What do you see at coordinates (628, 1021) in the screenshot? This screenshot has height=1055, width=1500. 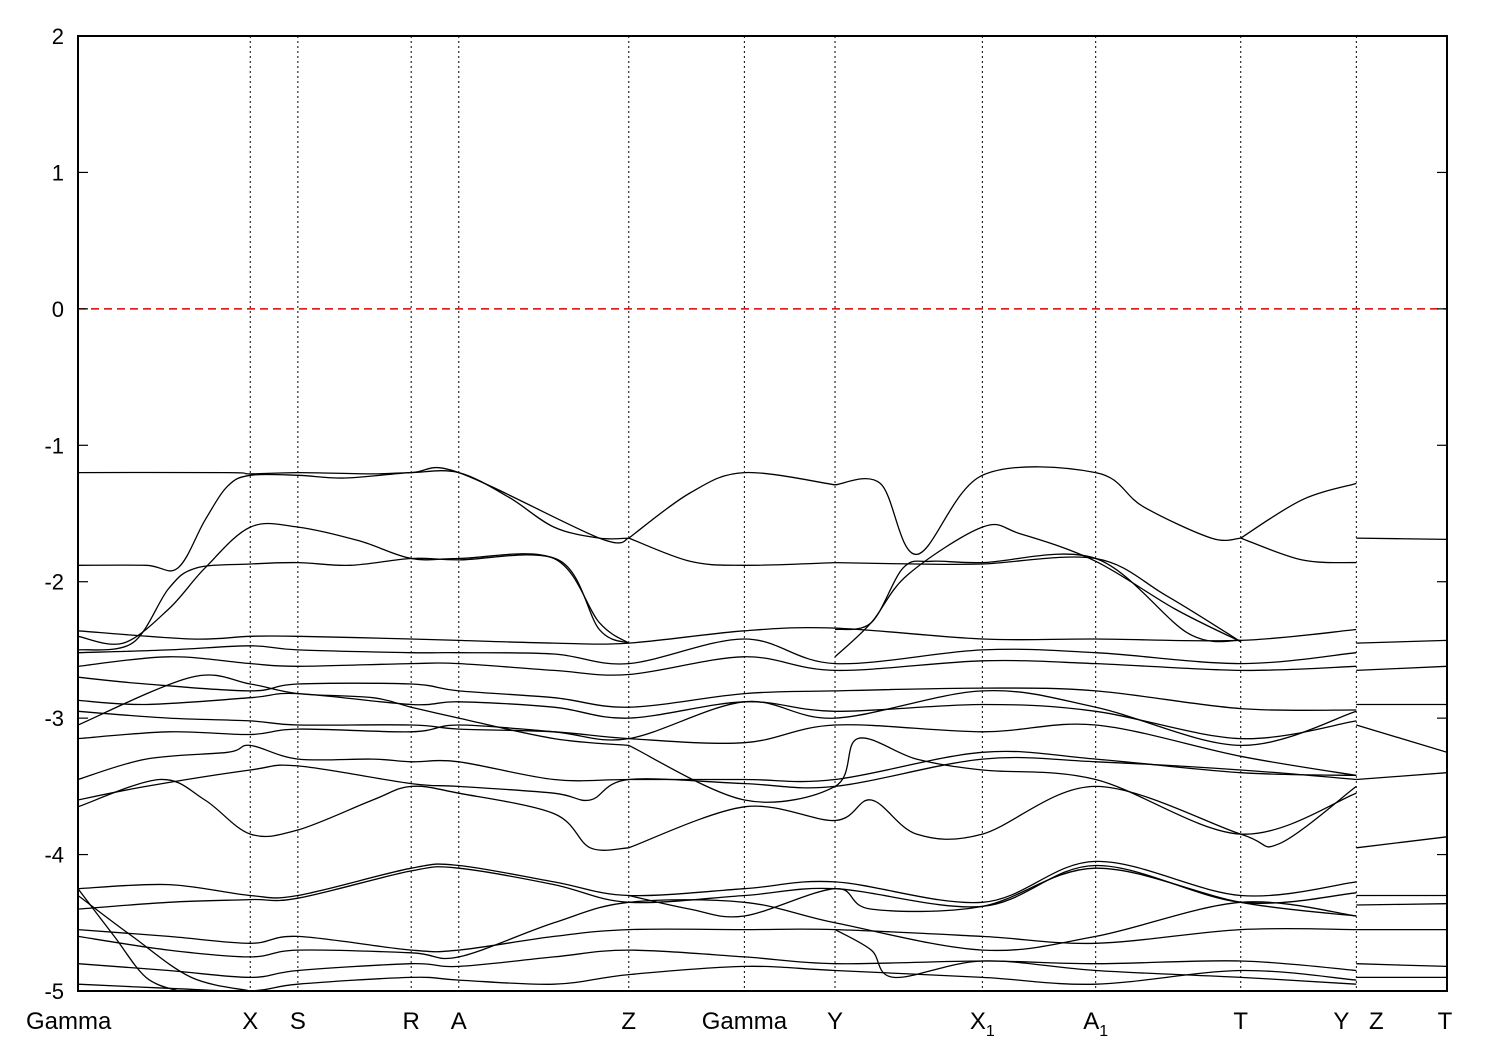 I see `kpoint-label-5: Z` at bounding box center [628, 1021].